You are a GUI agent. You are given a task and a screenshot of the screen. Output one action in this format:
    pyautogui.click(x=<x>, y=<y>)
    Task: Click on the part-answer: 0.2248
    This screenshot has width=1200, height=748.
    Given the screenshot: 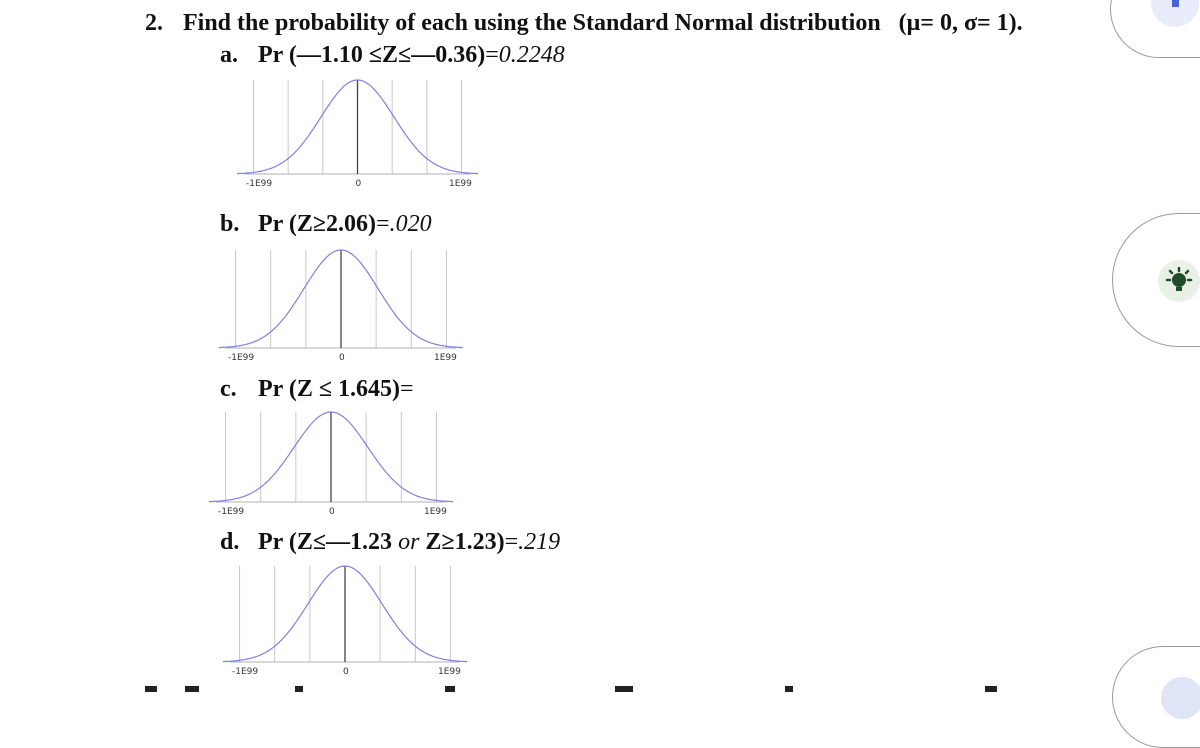 What is the action you would take?
    pyautogui.click(x=531, y=55)
    